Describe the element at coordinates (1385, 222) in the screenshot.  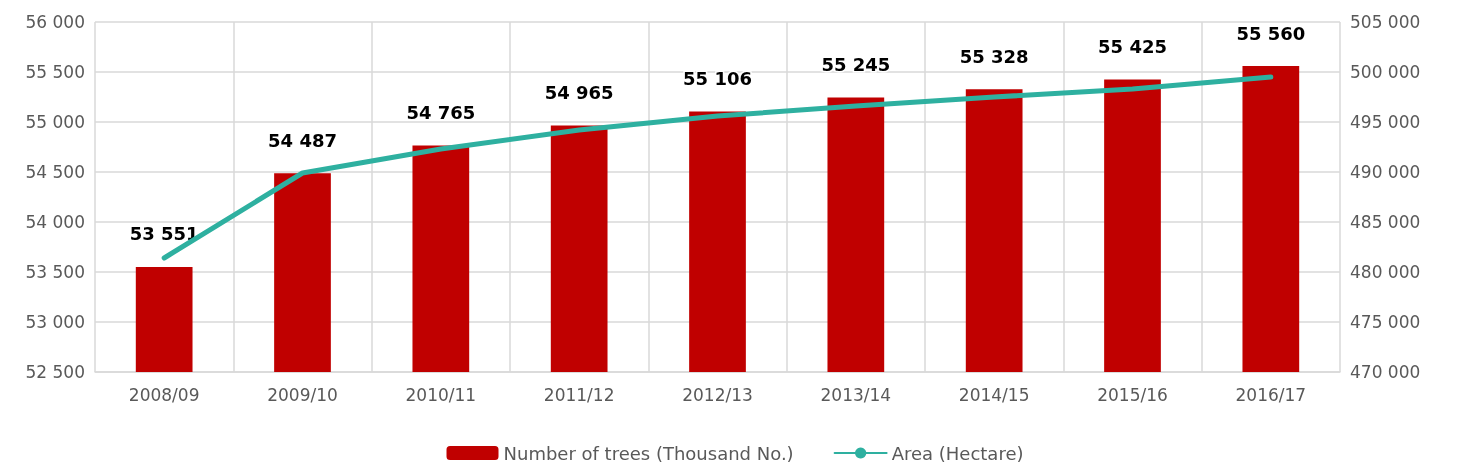
I see `y2-tick-label: 485 000` at that location.